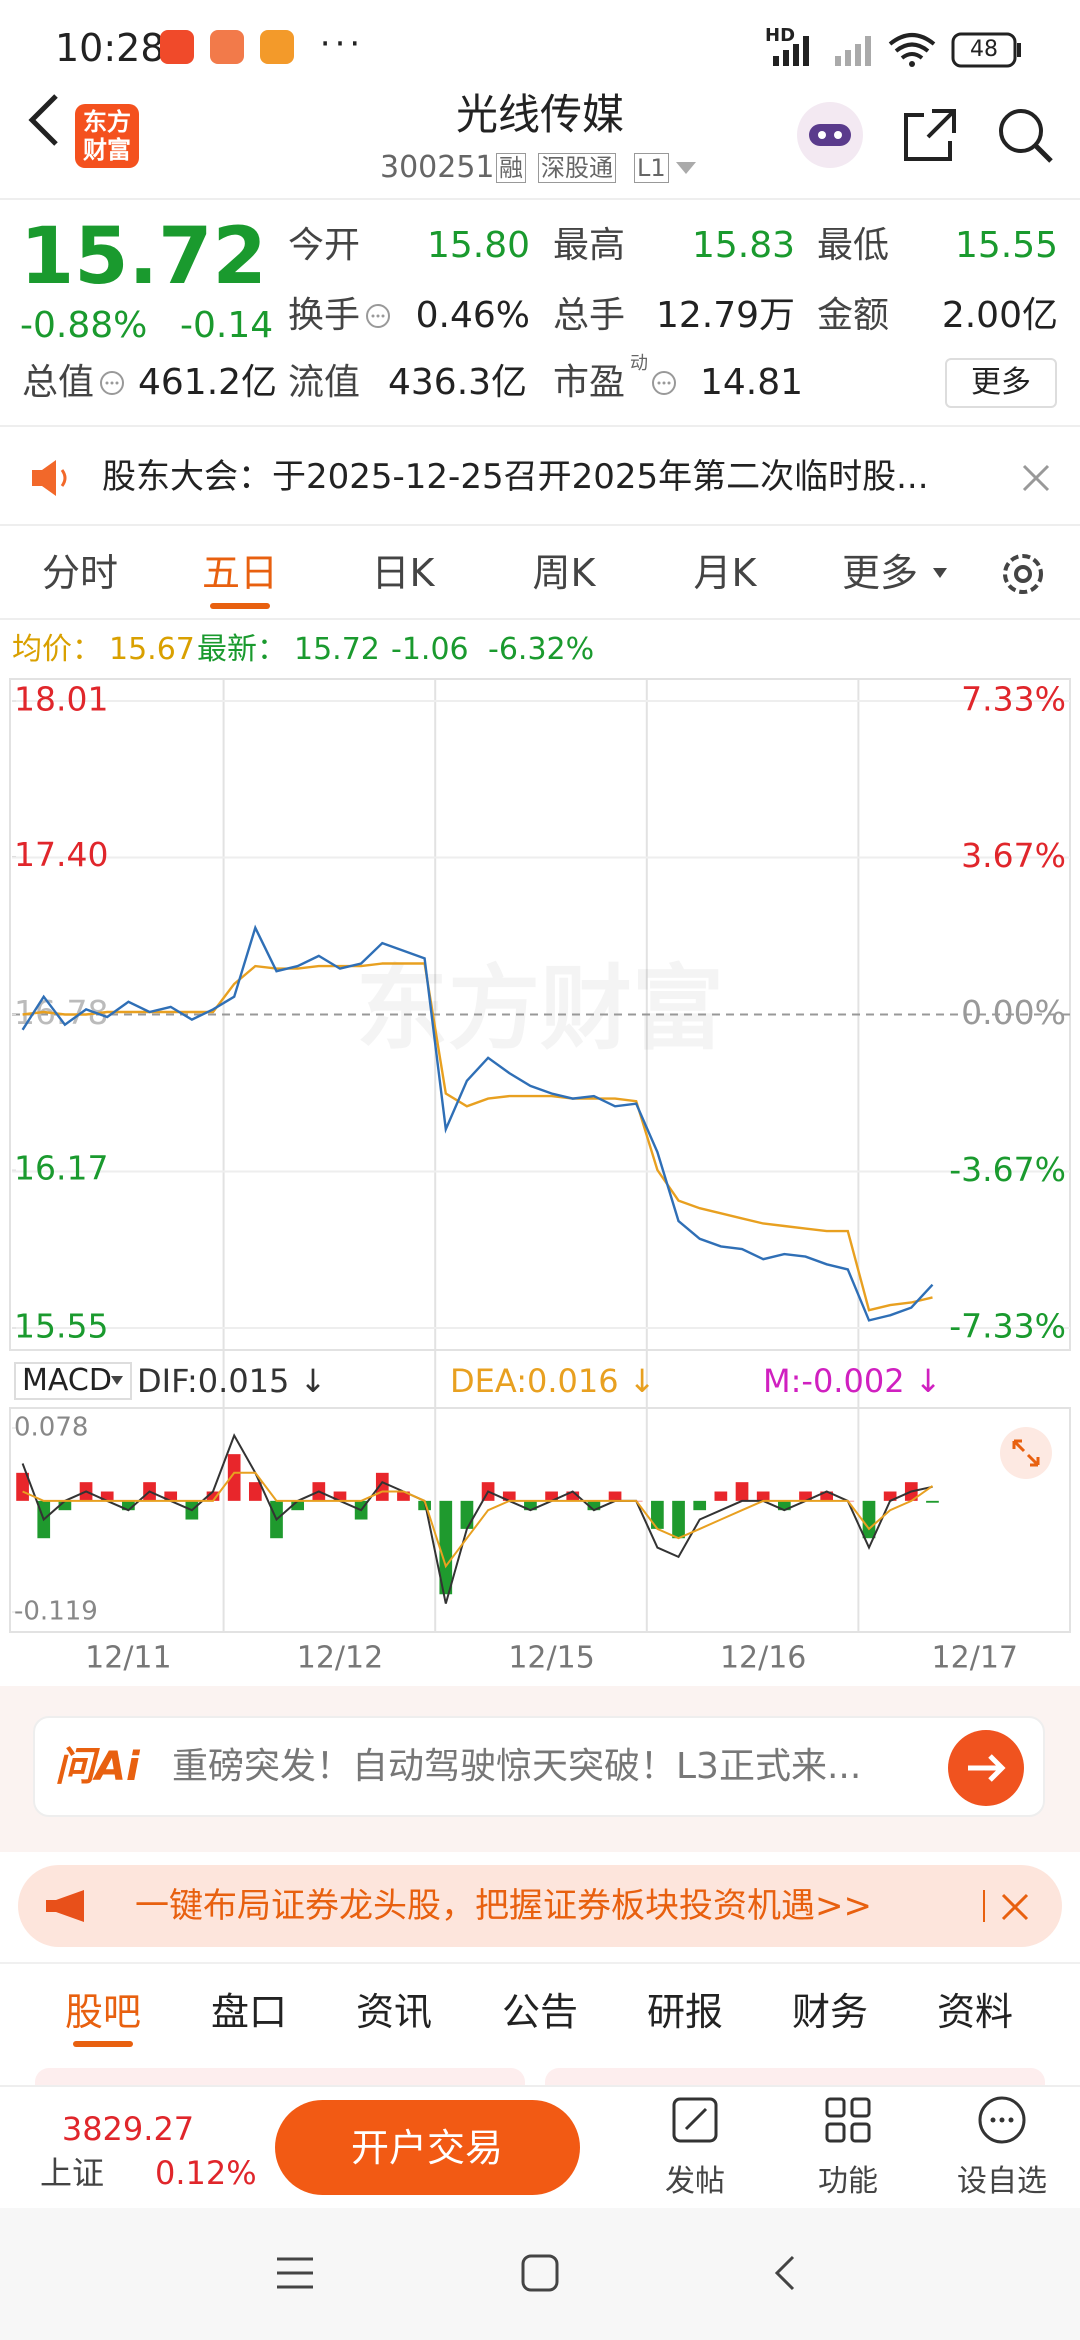 Image resolution: width=1080 pixels, height=2340 pixels. Describe the element at coordinates (686, 168) in the screenshot. I see `dropdown-arrow` at that location.